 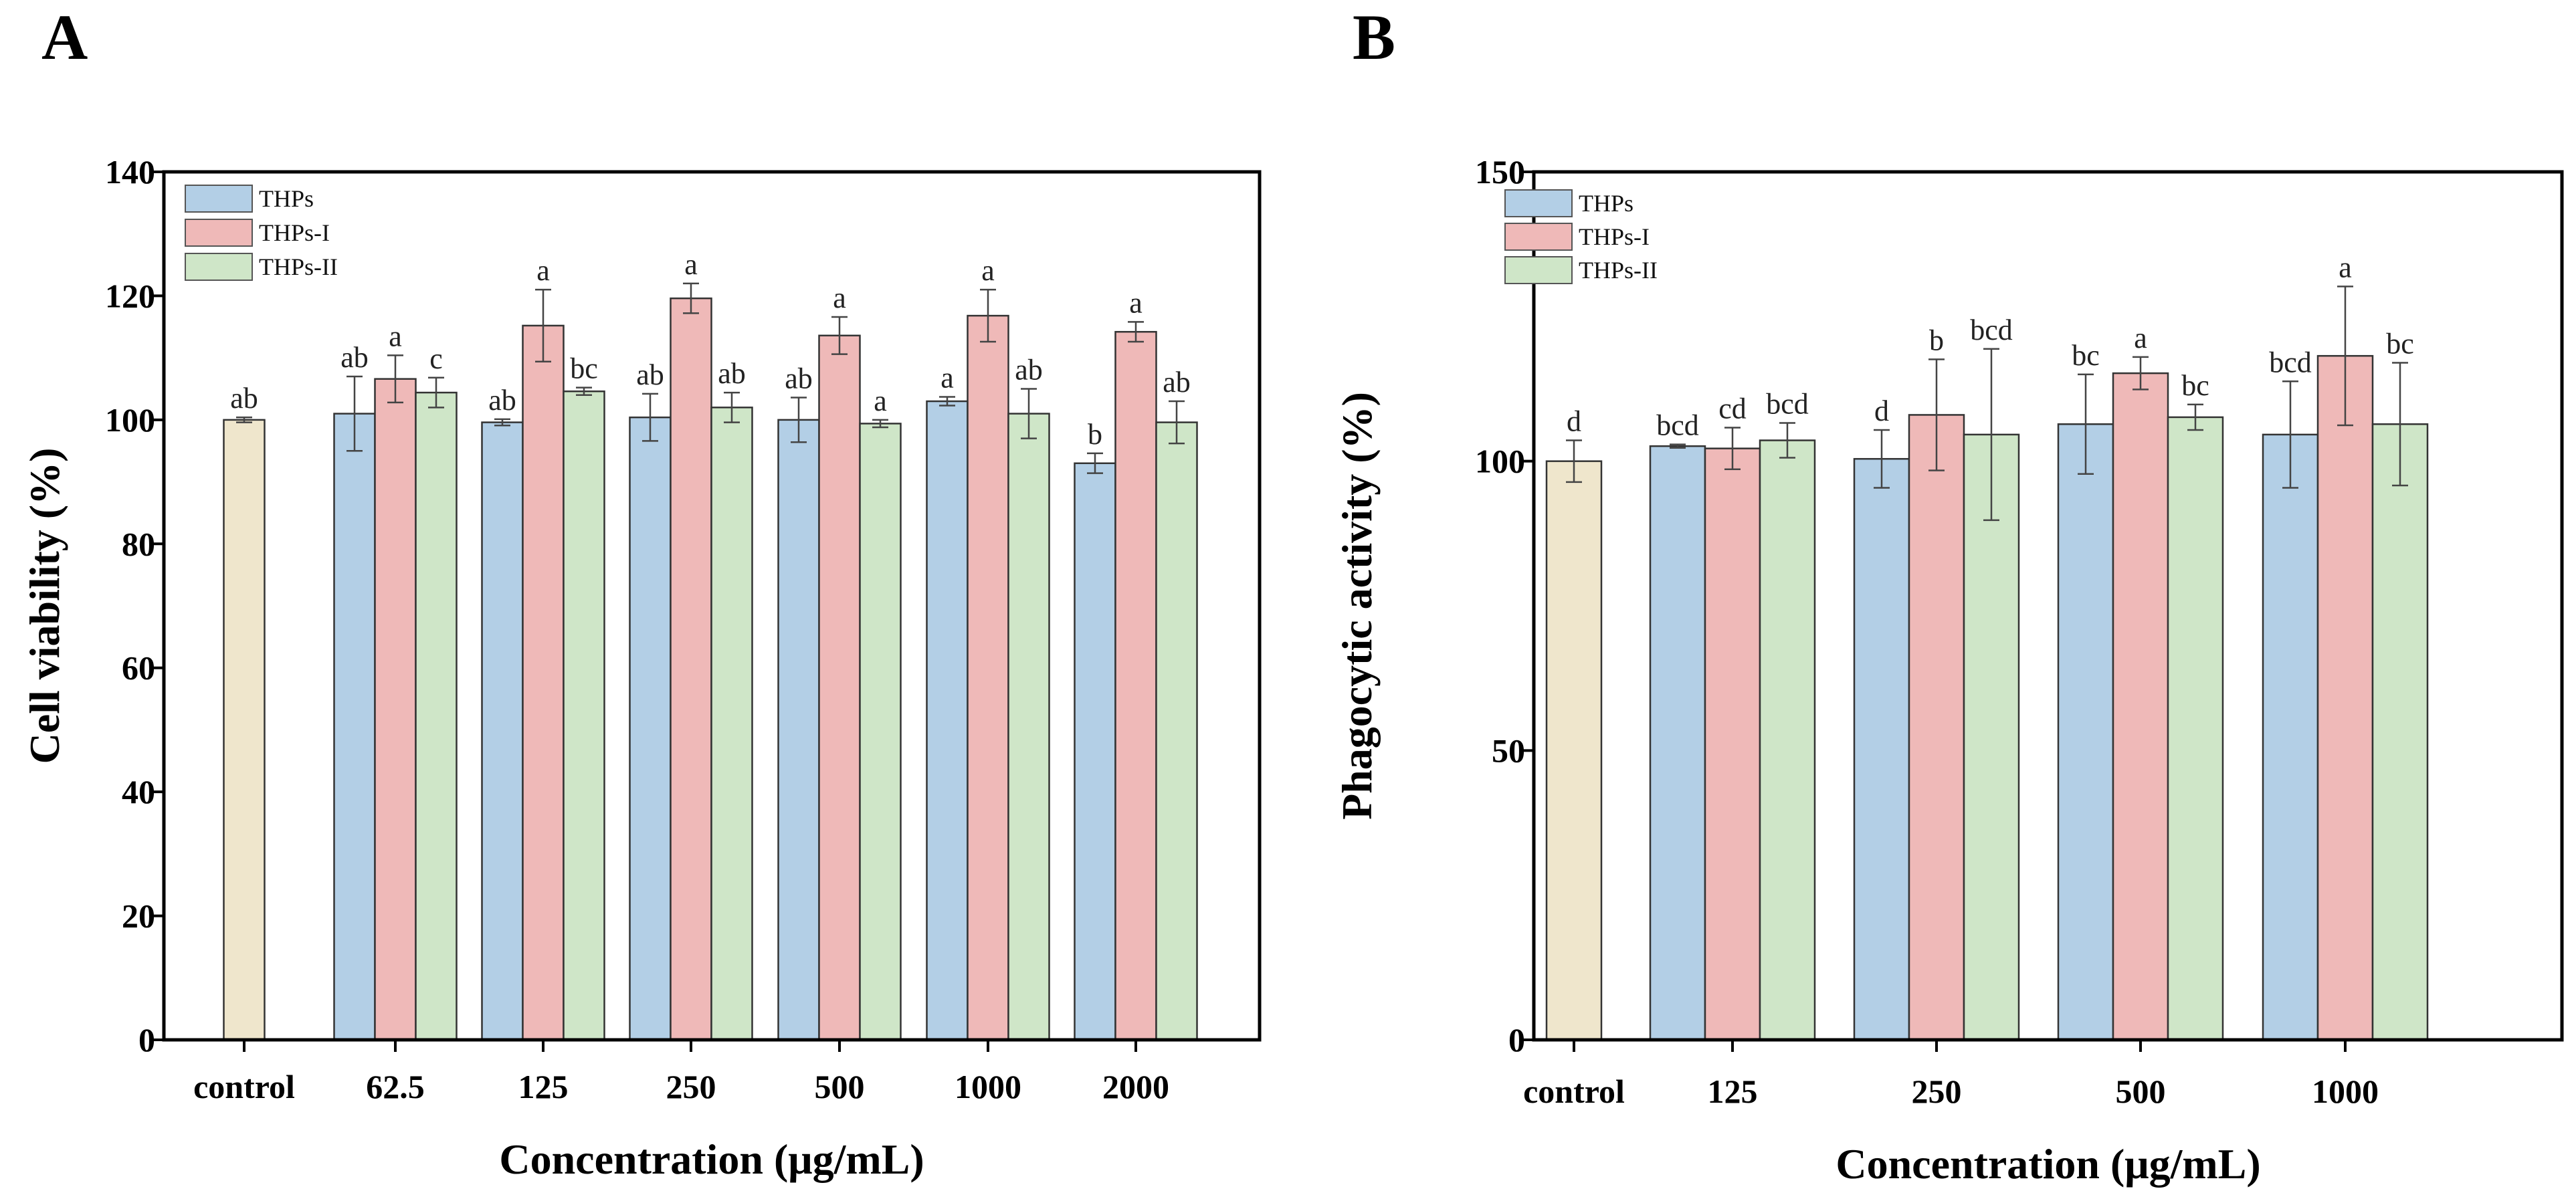 I want to click on significance-label: c, so click(x=436, y=358).